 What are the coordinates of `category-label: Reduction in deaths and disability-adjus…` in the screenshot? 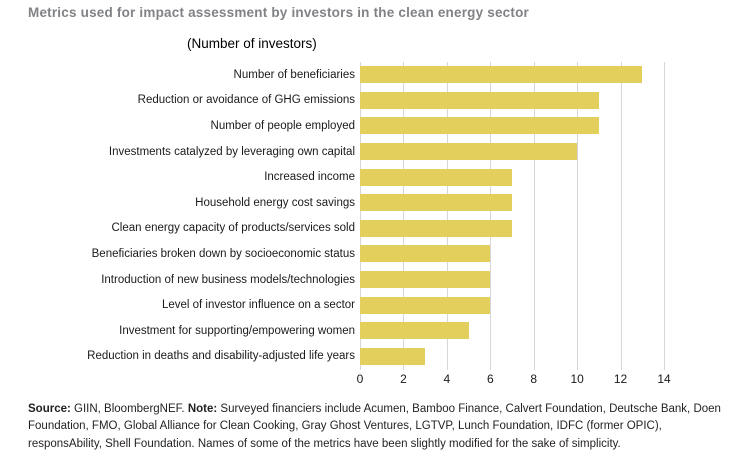 It's located at (221, 356).